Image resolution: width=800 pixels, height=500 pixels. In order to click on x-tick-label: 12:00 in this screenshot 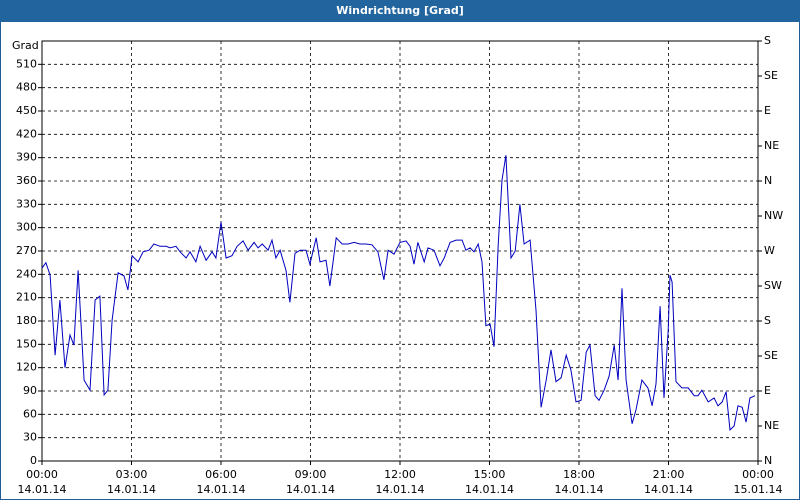, I will do `click(400, 474)`.